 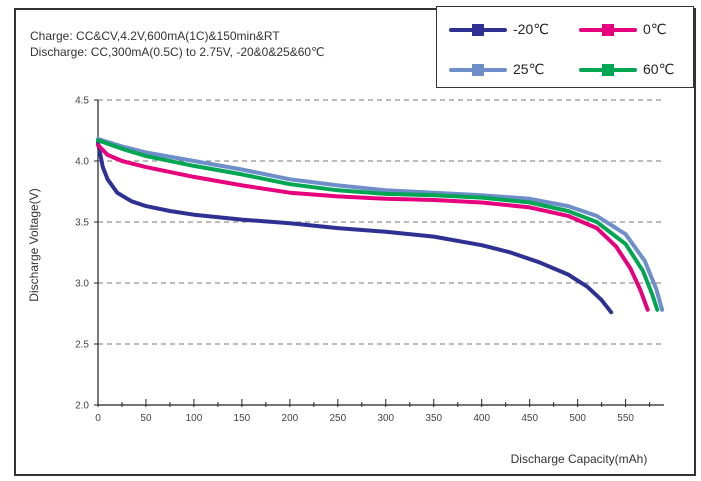 I want to click on legend-item-60: 60℃, so click(x=626, y=69).